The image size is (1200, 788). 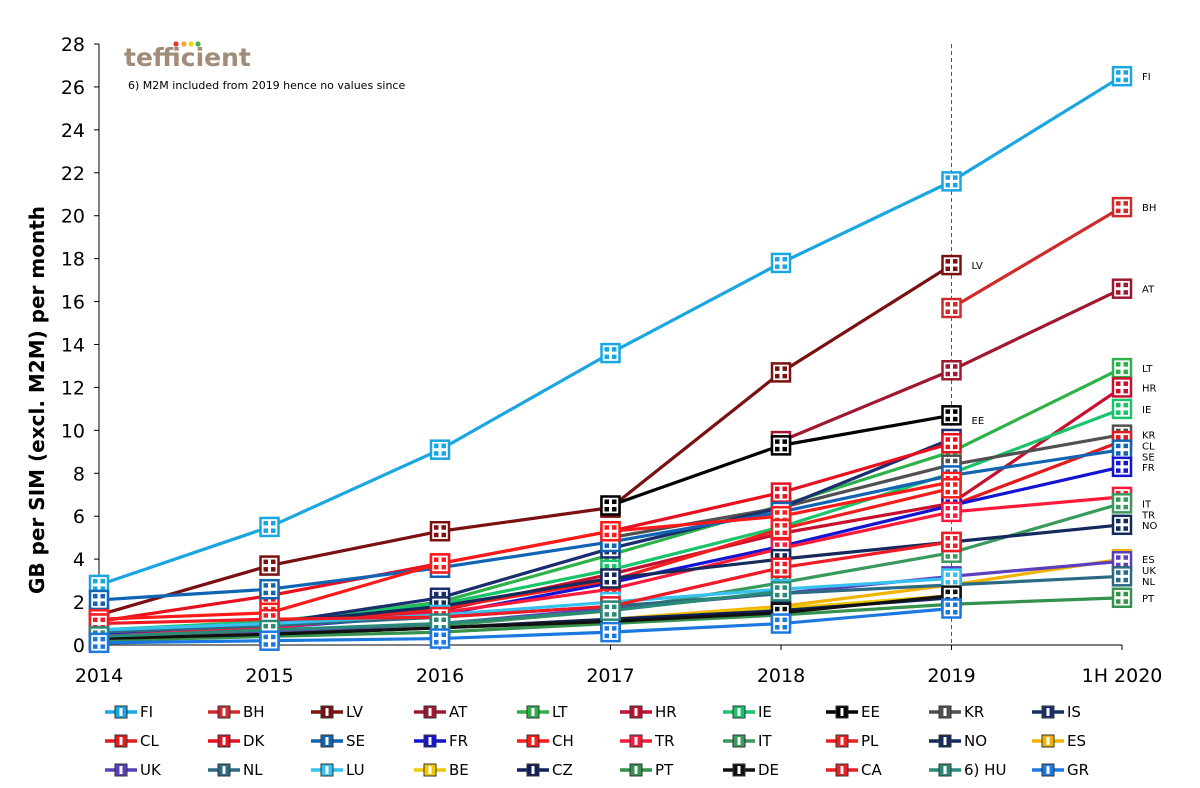 I want to click on data-point-lu, so click(x=951, y=578).